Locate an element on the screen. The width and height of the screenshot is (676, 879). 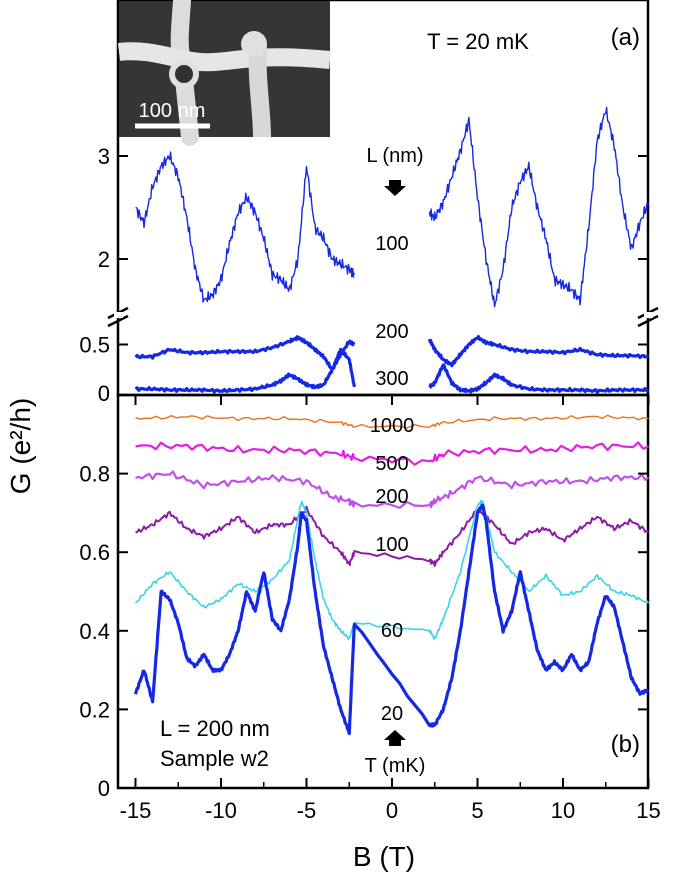
xtick-label: 0 is located at coordinates (392, 810).